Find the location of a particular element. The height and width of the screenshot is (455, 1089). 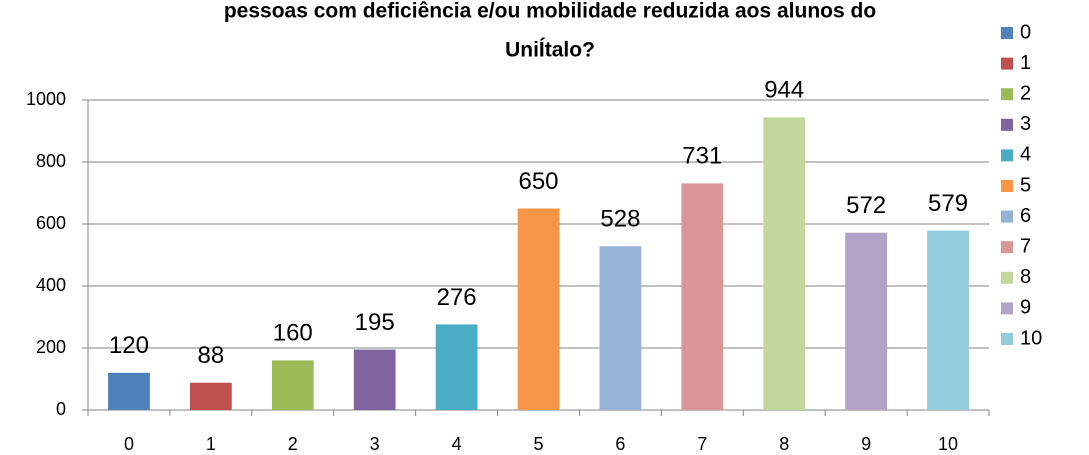

legend-label: 3 is located at coordinates (1025, 124).